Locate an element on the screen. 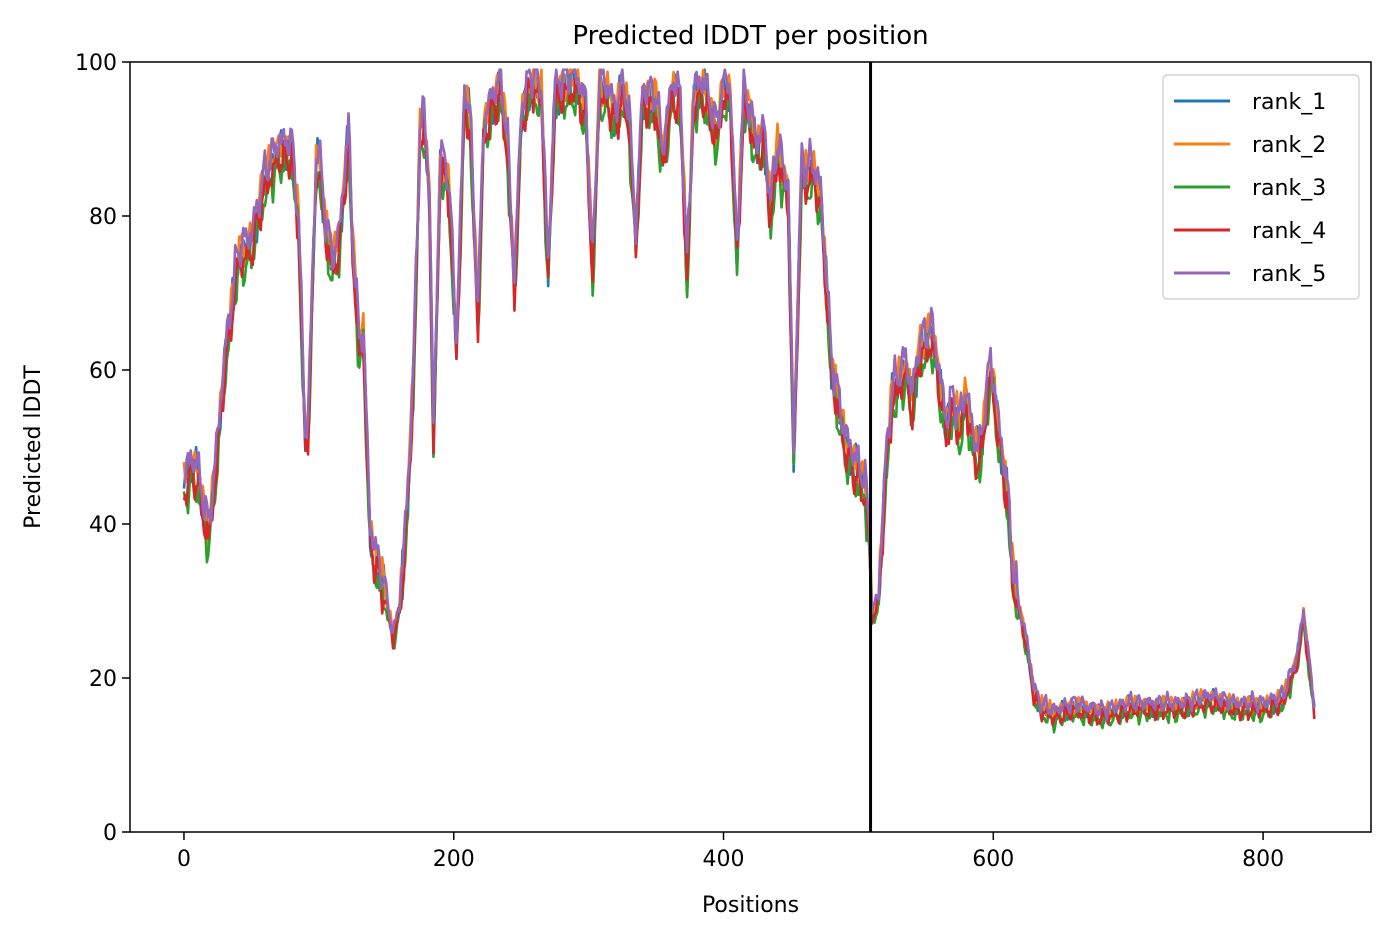  chart-title: Predicted lDDT per position is located at coordinates (750, 36).